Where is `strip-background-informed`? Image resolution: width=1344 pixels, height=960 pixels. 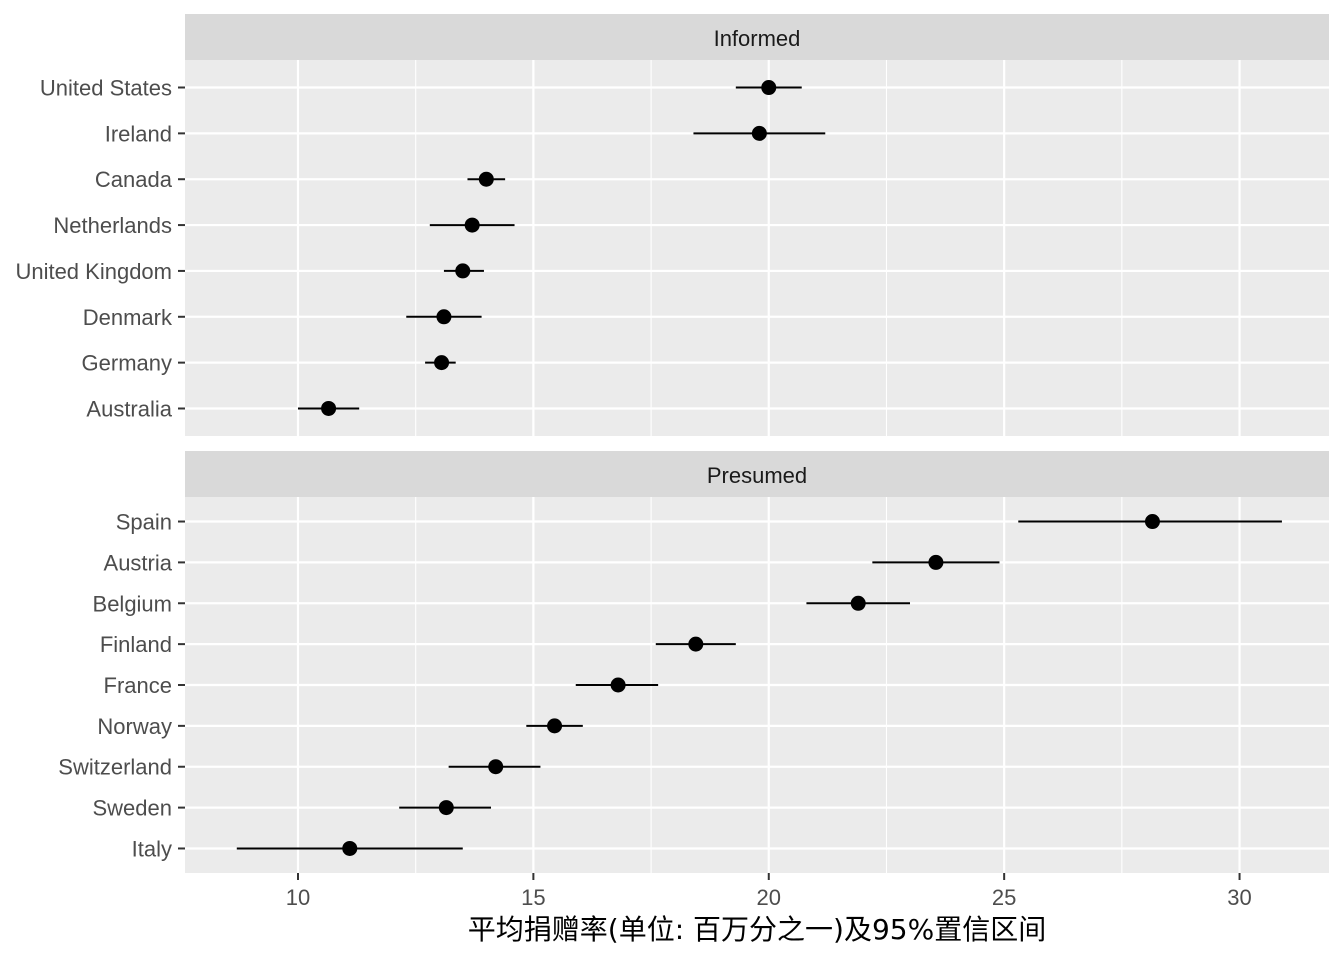
strip-background-informed is located at coordinates (757, 37).